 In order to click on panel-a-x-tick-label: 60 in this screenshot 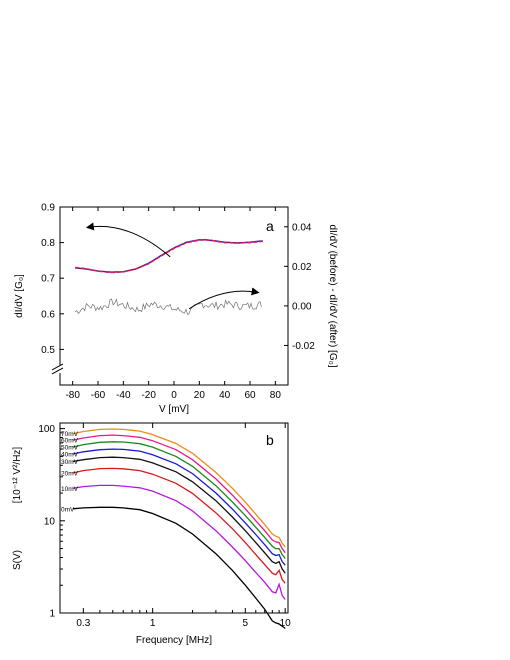, I will do `click(250, 395)`.